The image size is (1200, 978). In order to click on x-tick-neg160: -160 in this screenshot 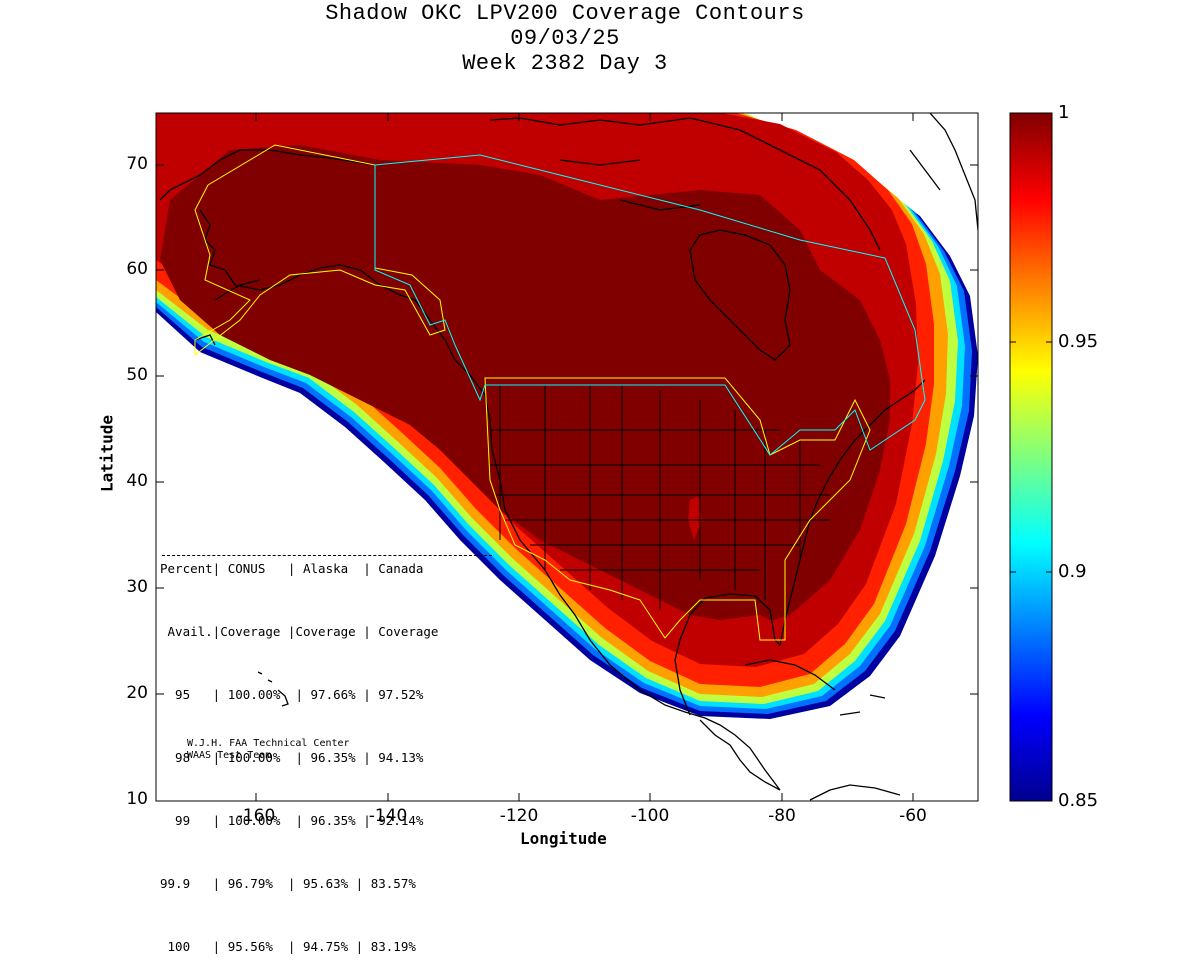, I will do `click(256, 816)`.